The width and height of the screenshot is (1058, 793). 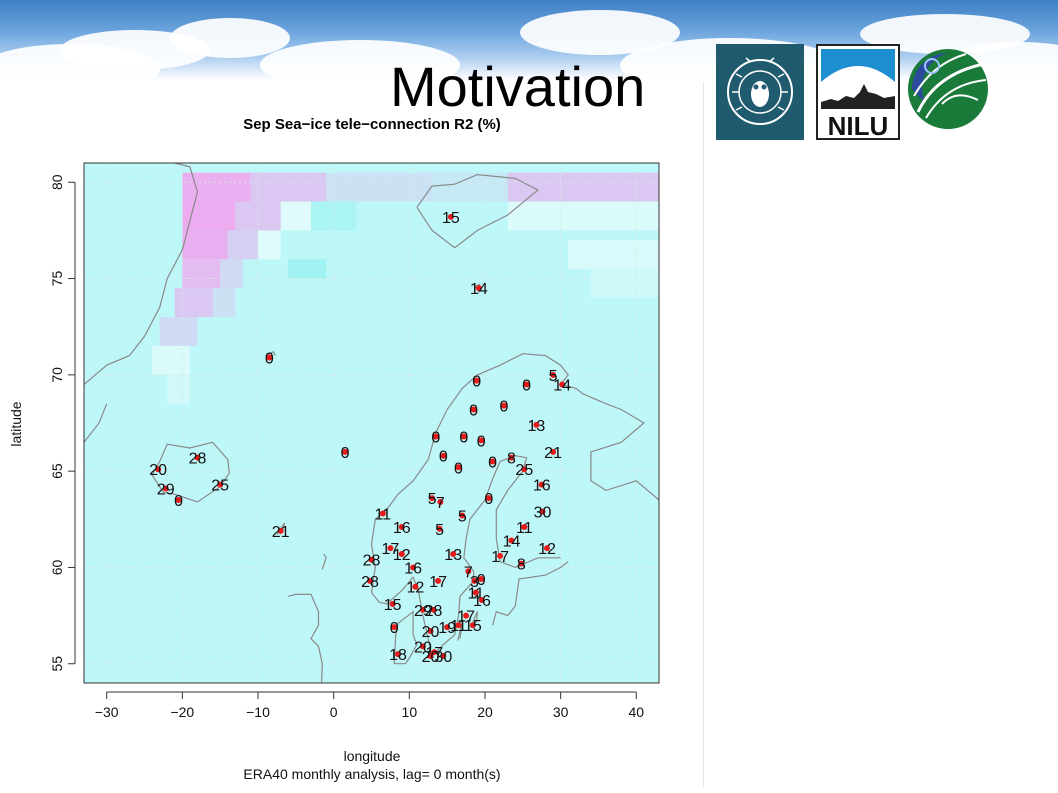 I want to click on coastline-iceland, so click(x=190, y=472).